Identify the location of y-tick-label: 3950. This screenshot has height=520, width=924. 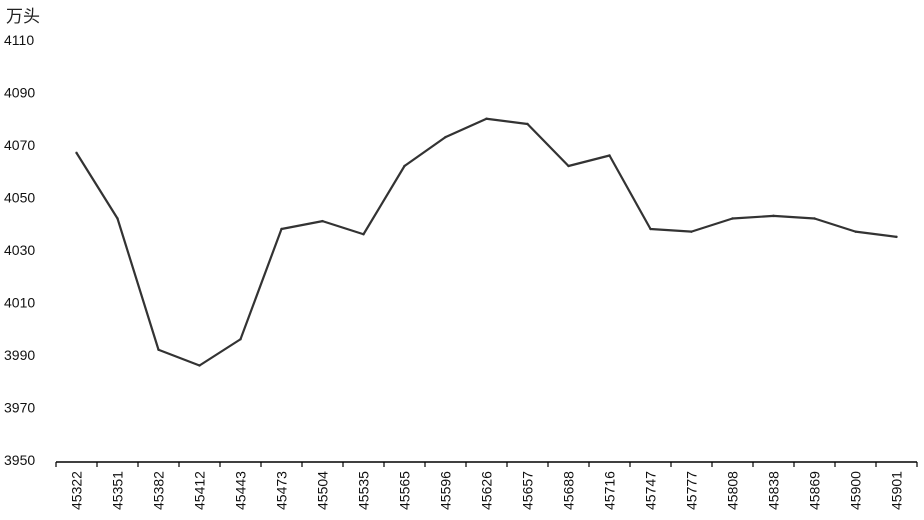
(19, 460).